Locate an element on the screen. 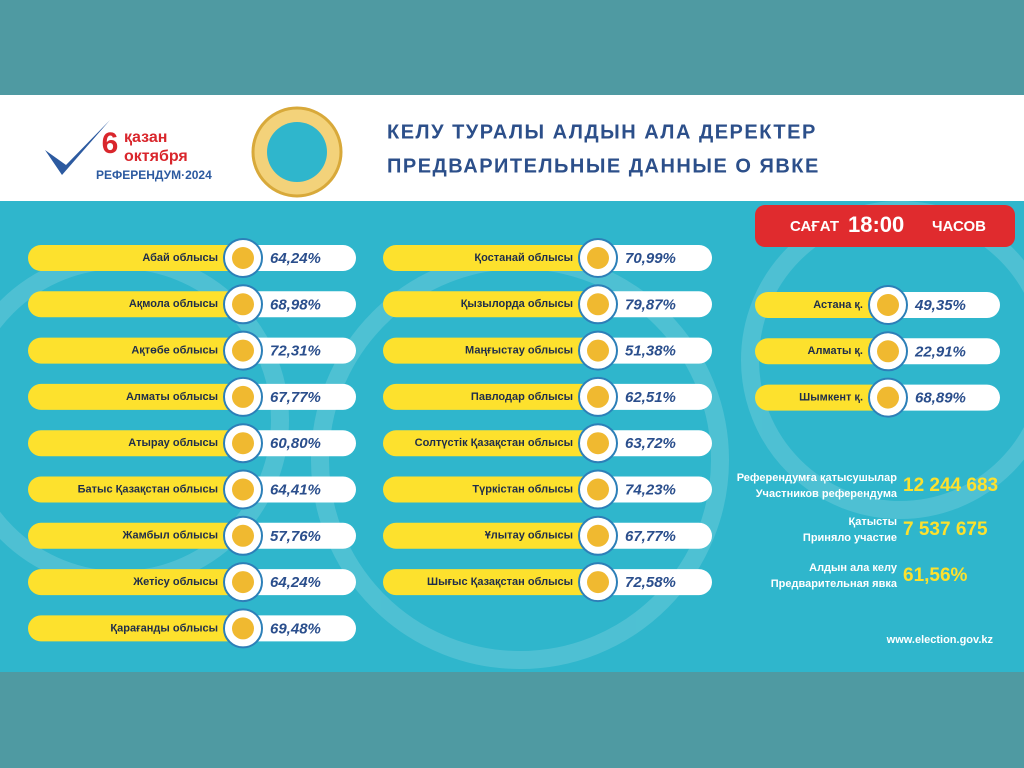  time-suffix: ЧАСОВ is located at coordinates (959, 226).